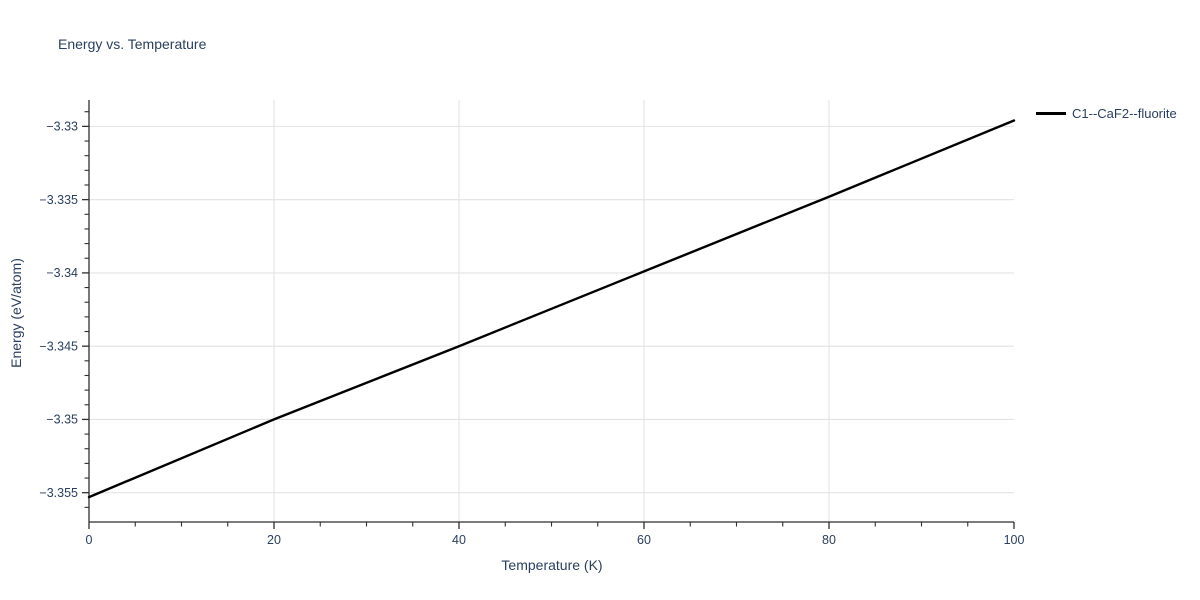  Describe the element at coordinates (58, 346) in the screenshot. I see `y-tick-label: −3.345` at that location.